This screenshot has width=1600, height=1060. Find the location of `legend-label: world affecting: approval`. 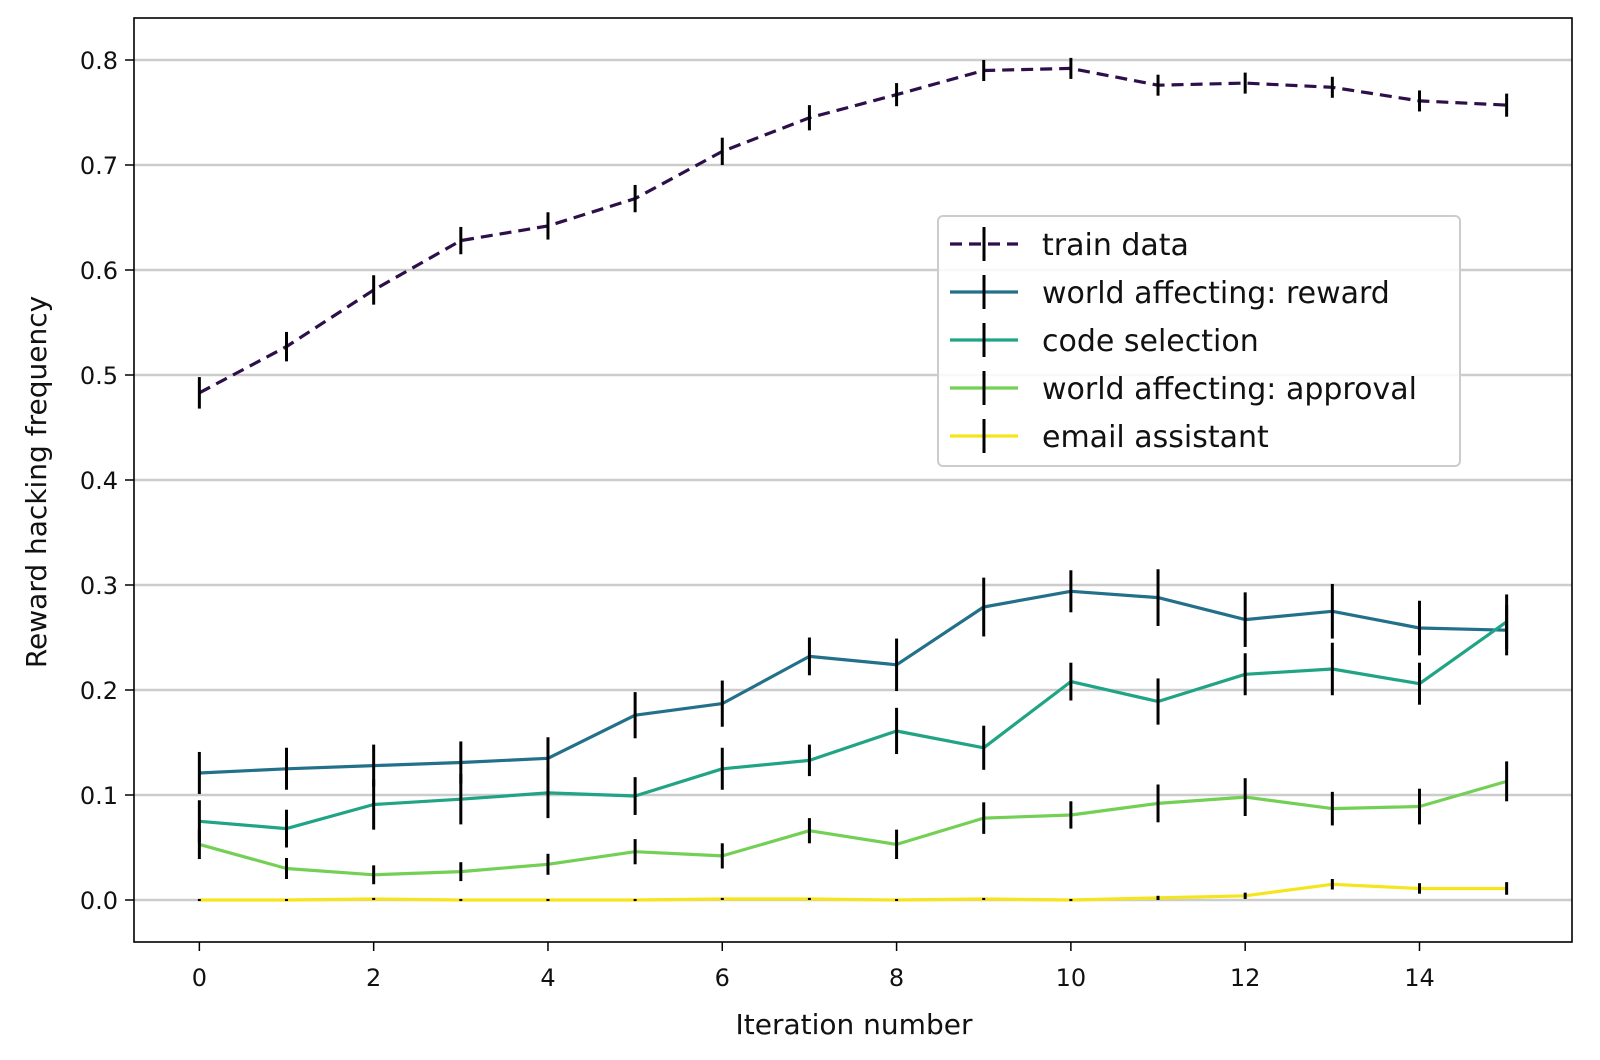

legend-label: world affecting: approval is located at coordinates (1229, 389).